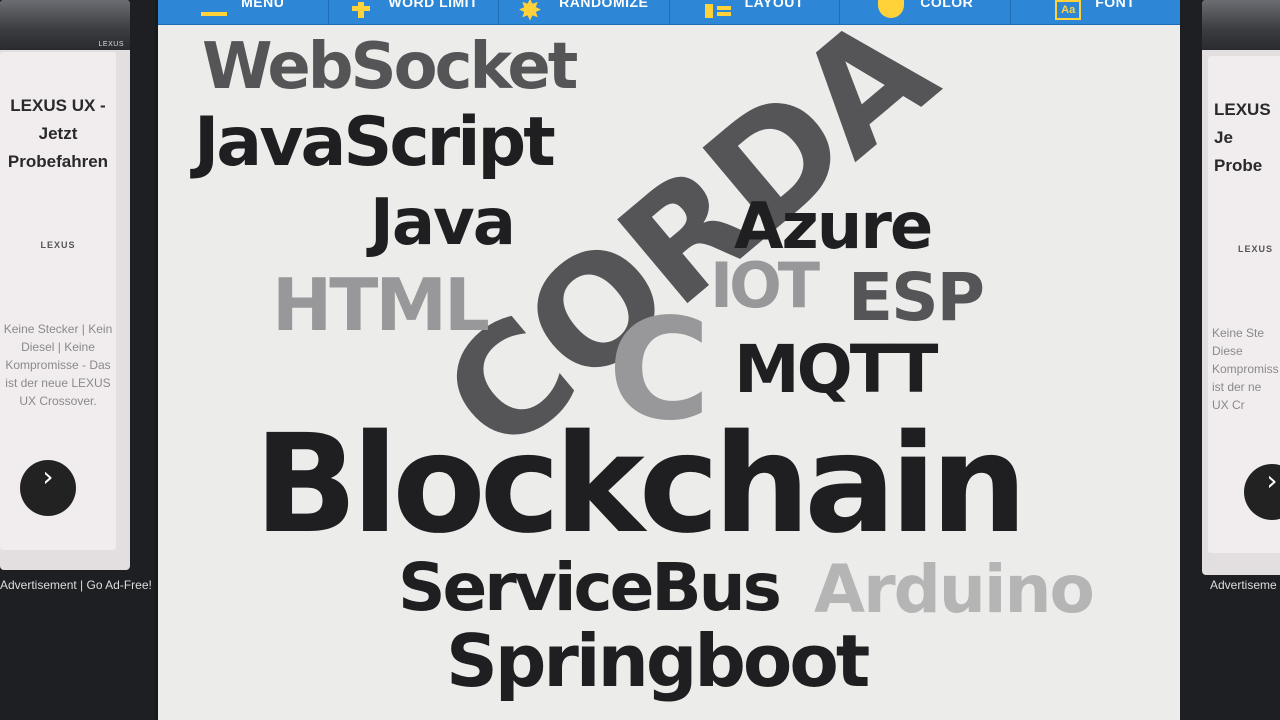 The width and height of the screenshot is (1280, 720). Describe the element at coordinates (263, 5) in the screenshot. I see `menu-label: MENU` at that location.